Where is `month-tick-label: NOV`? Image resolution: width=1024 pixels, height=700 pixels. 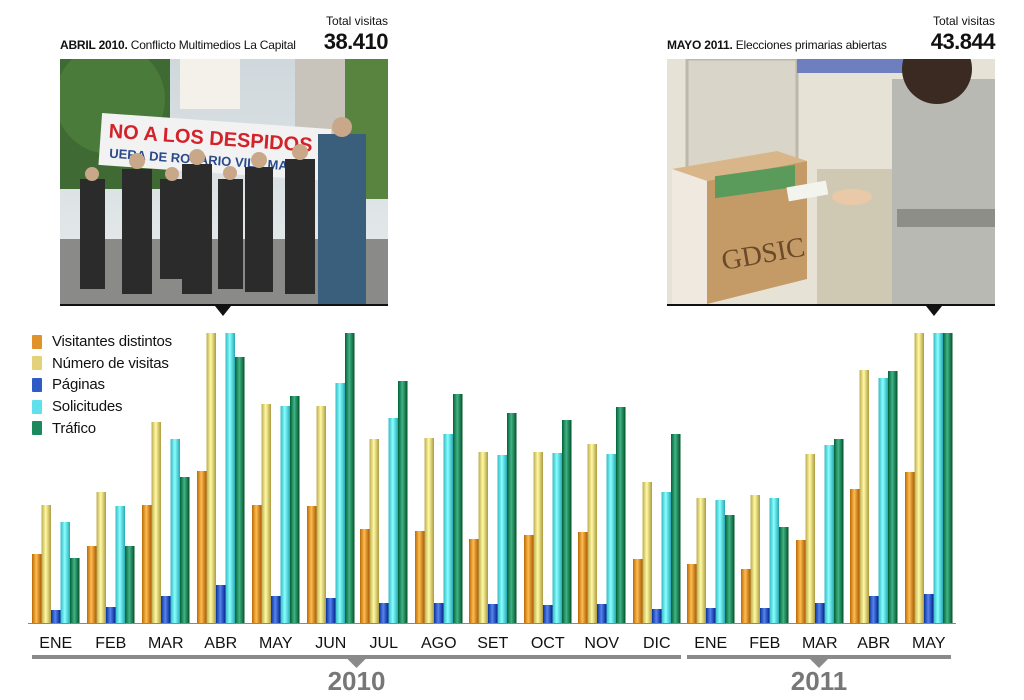 month-tick-label: NOV is located at coordinates (601, 643).